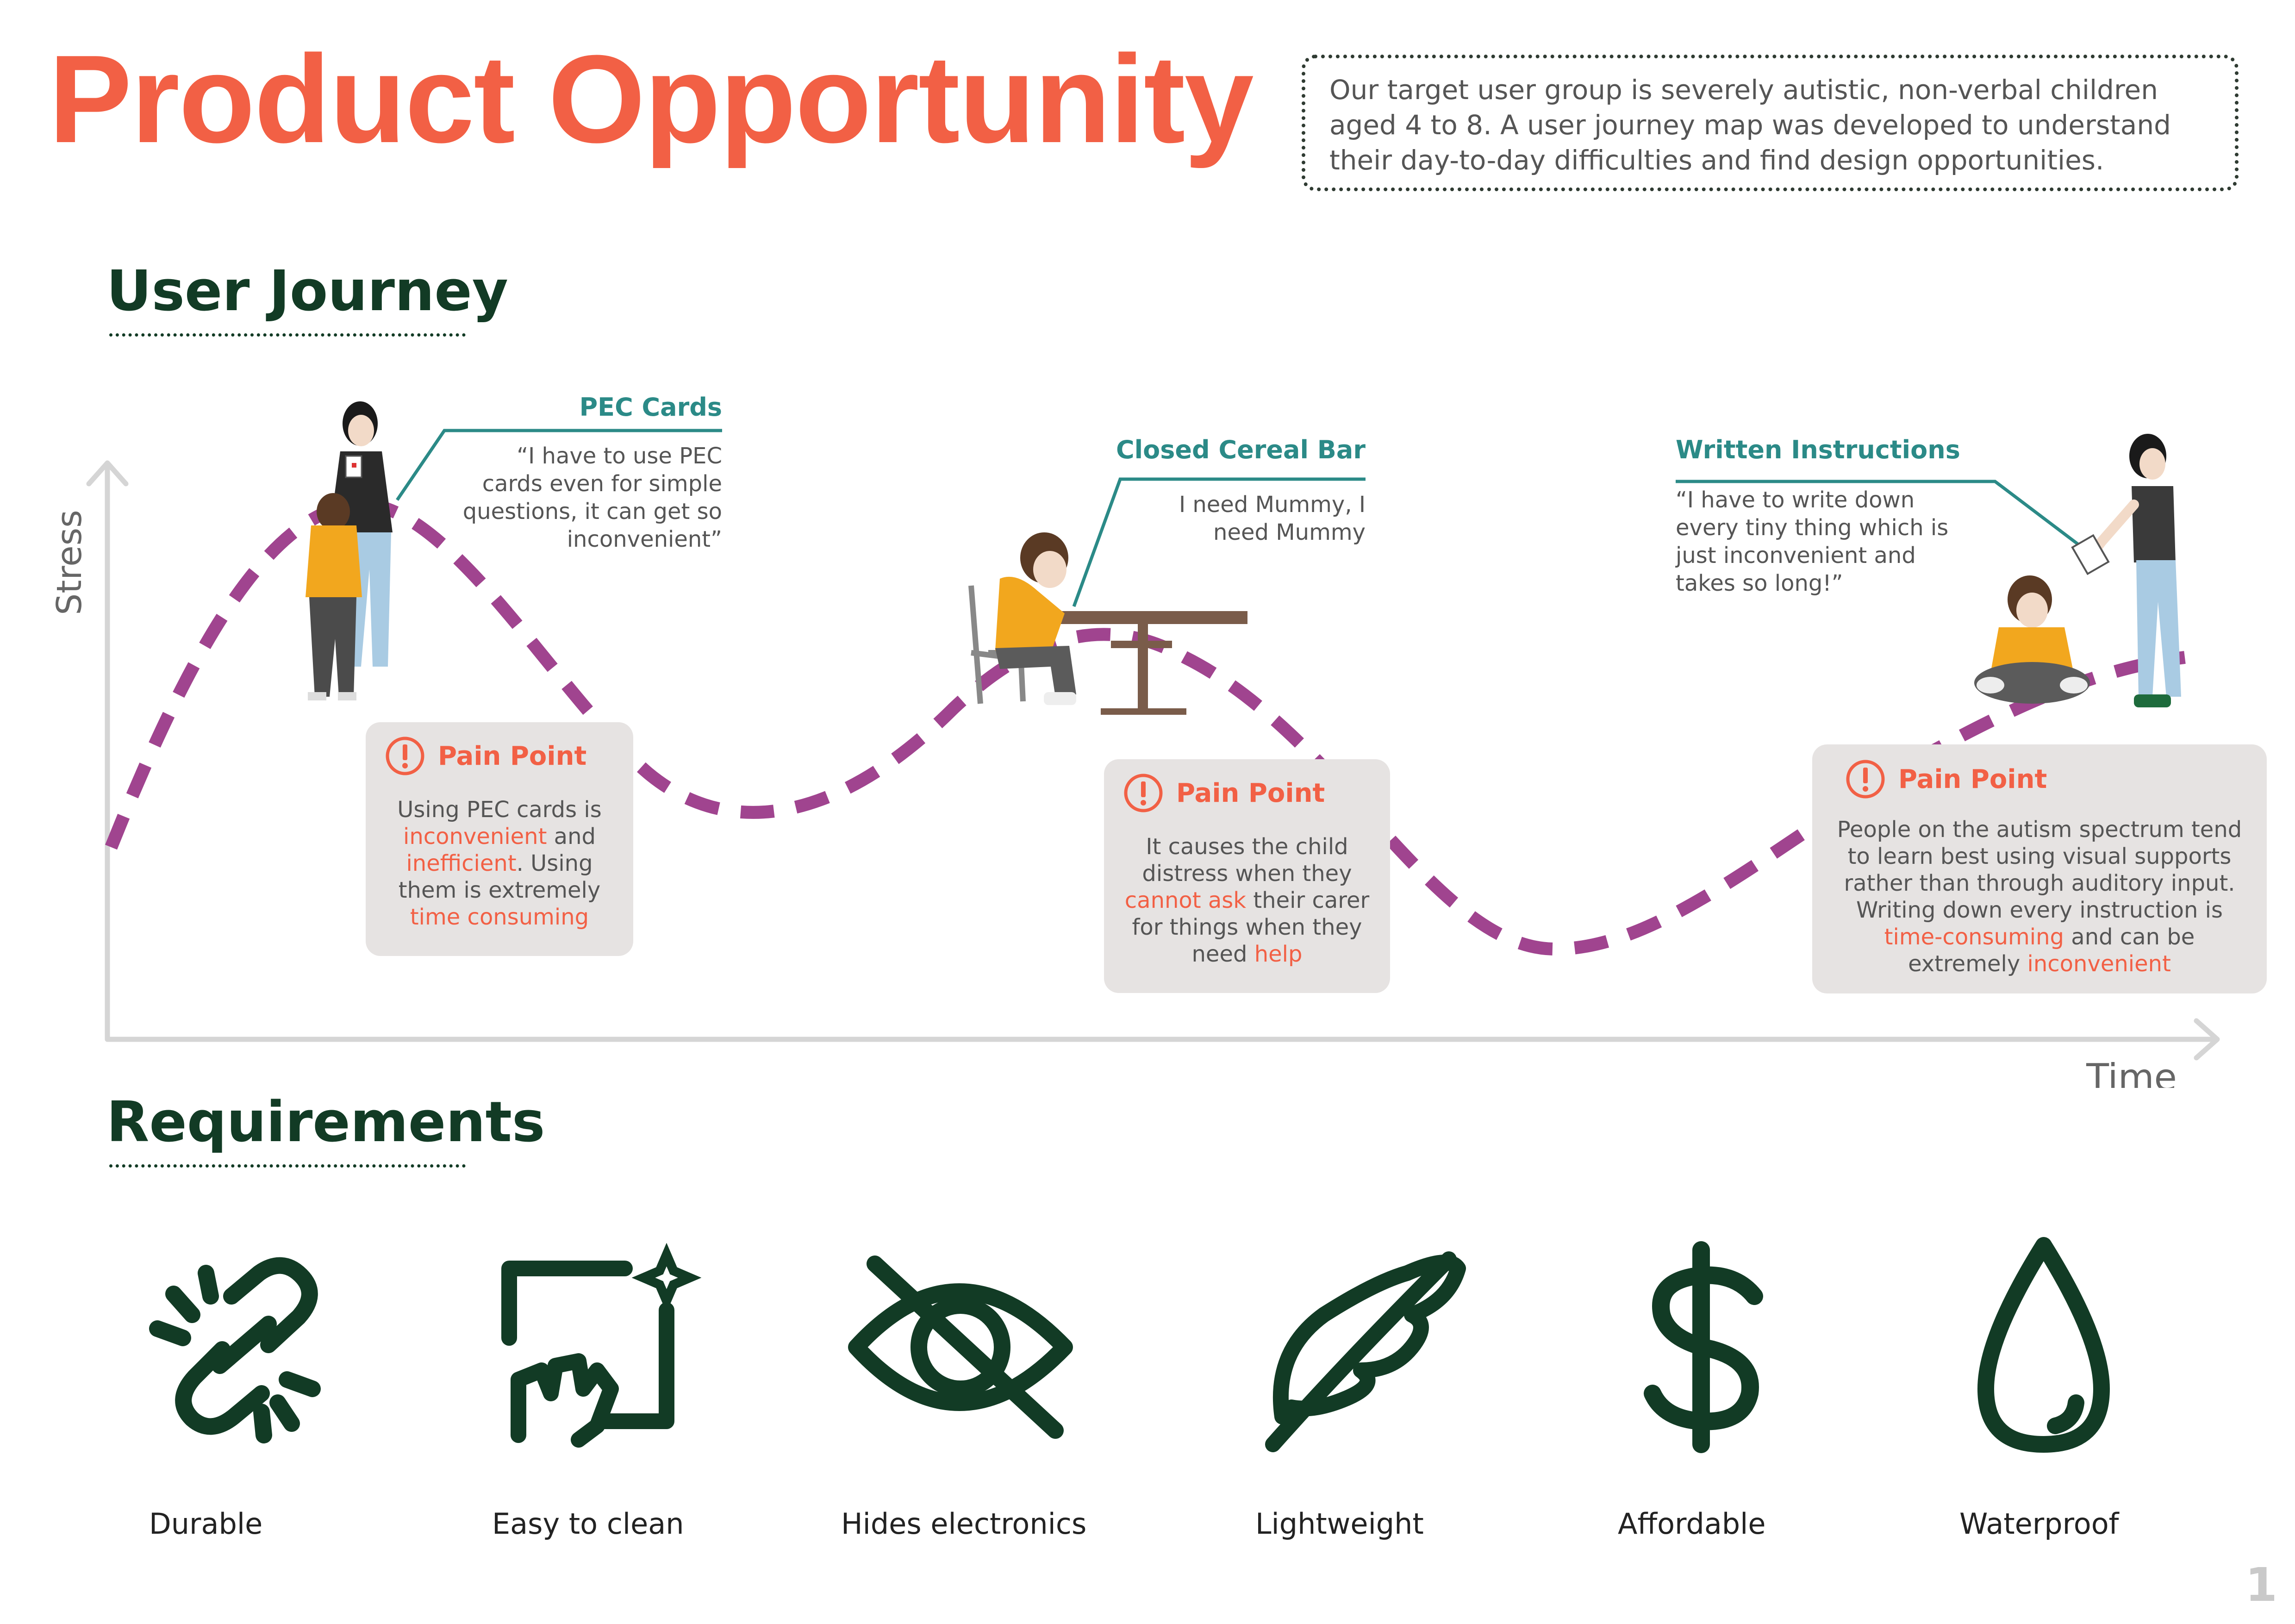  What do you see at coordinates (334, 596) in the screenshot?
I see `child-with-carer-illustration` at bounding box center [334, 596].